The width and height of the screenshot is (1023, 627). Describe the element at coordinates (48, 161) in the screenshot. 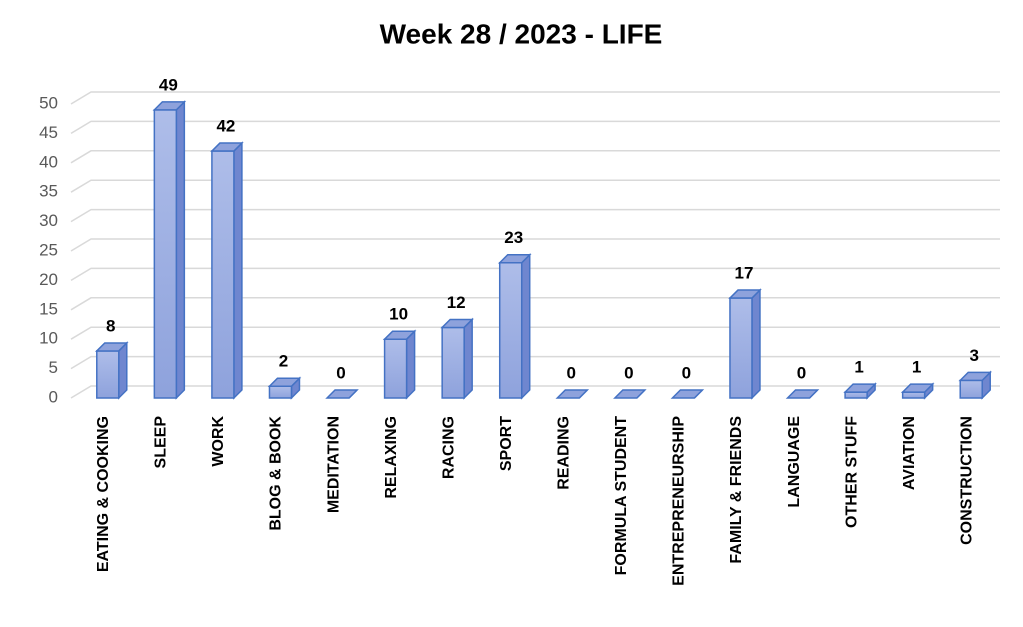

I see `y-tick-label: 40` at that location.